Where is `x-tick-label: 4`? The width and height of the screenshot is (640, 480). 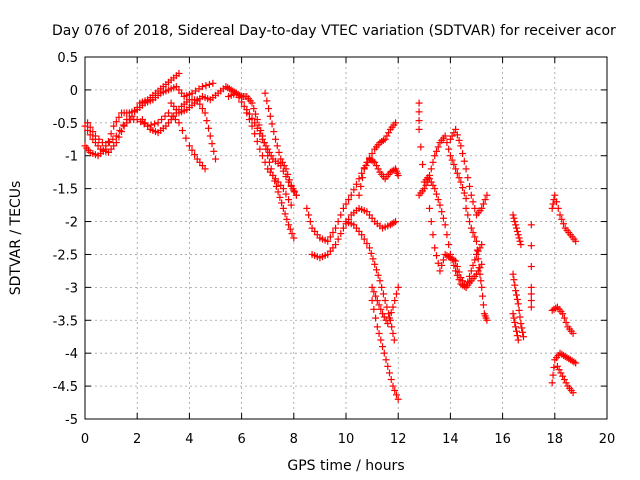
x-tick-label: 4 is located at coordinates (189, 439).